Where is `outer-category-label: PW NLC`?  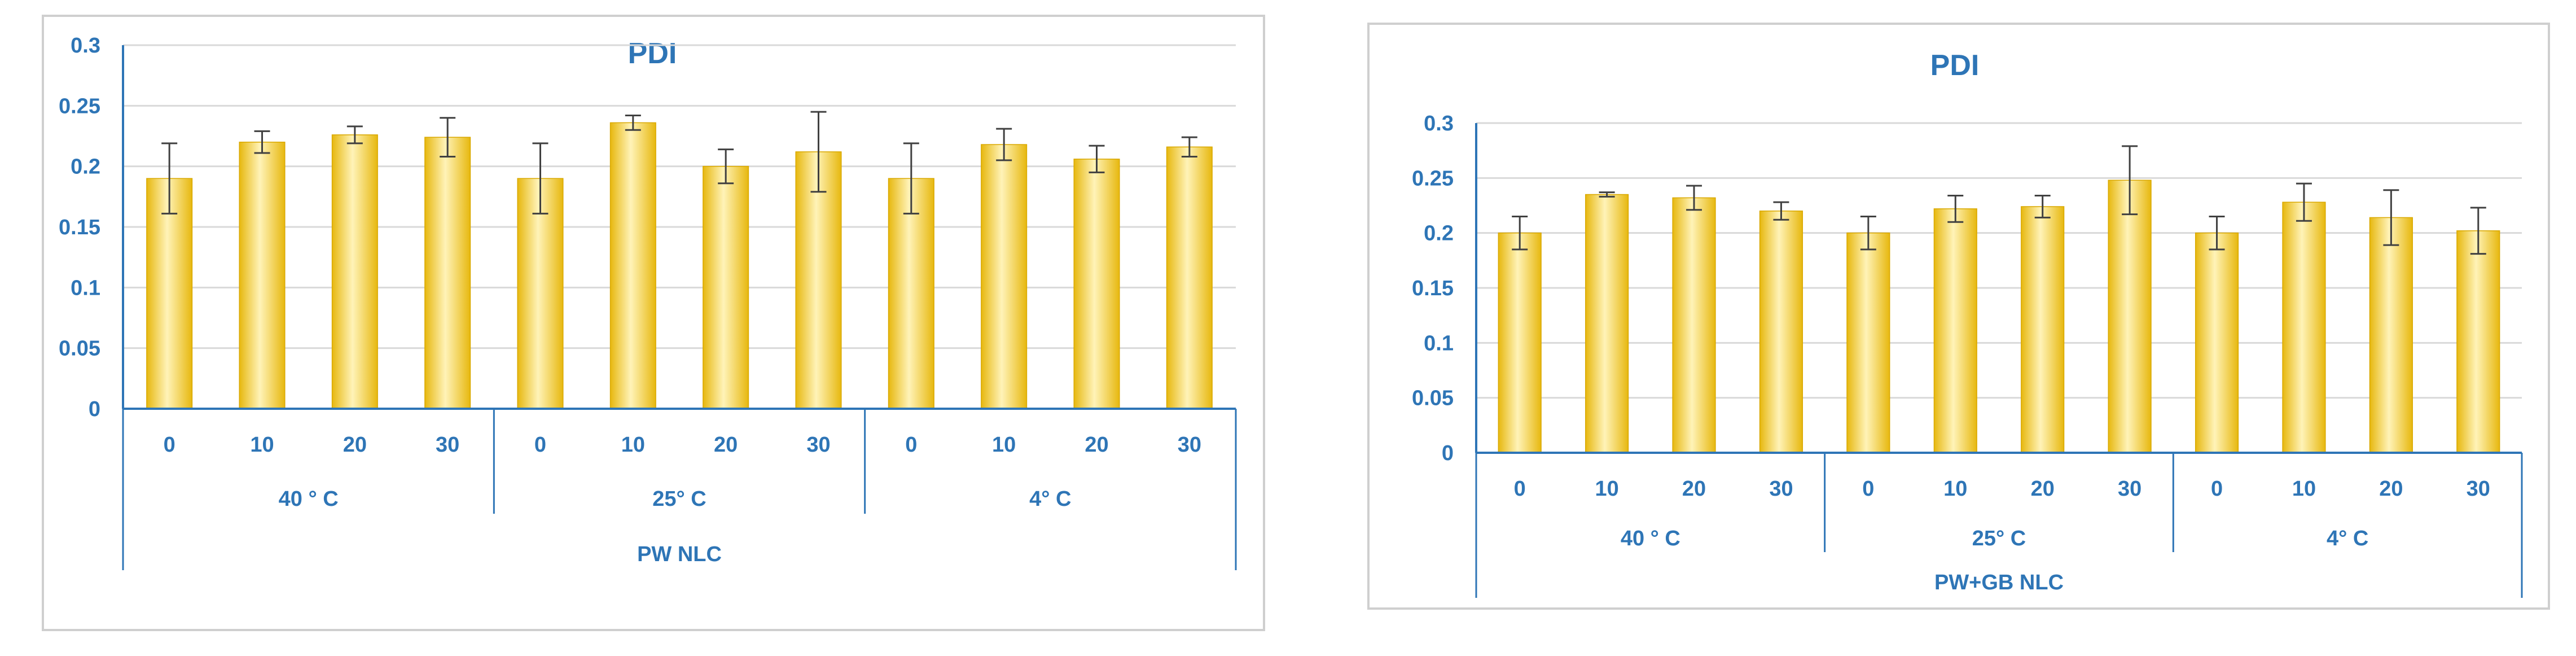 outer-category-label: PW NLC is located at coordinates (679, 554).